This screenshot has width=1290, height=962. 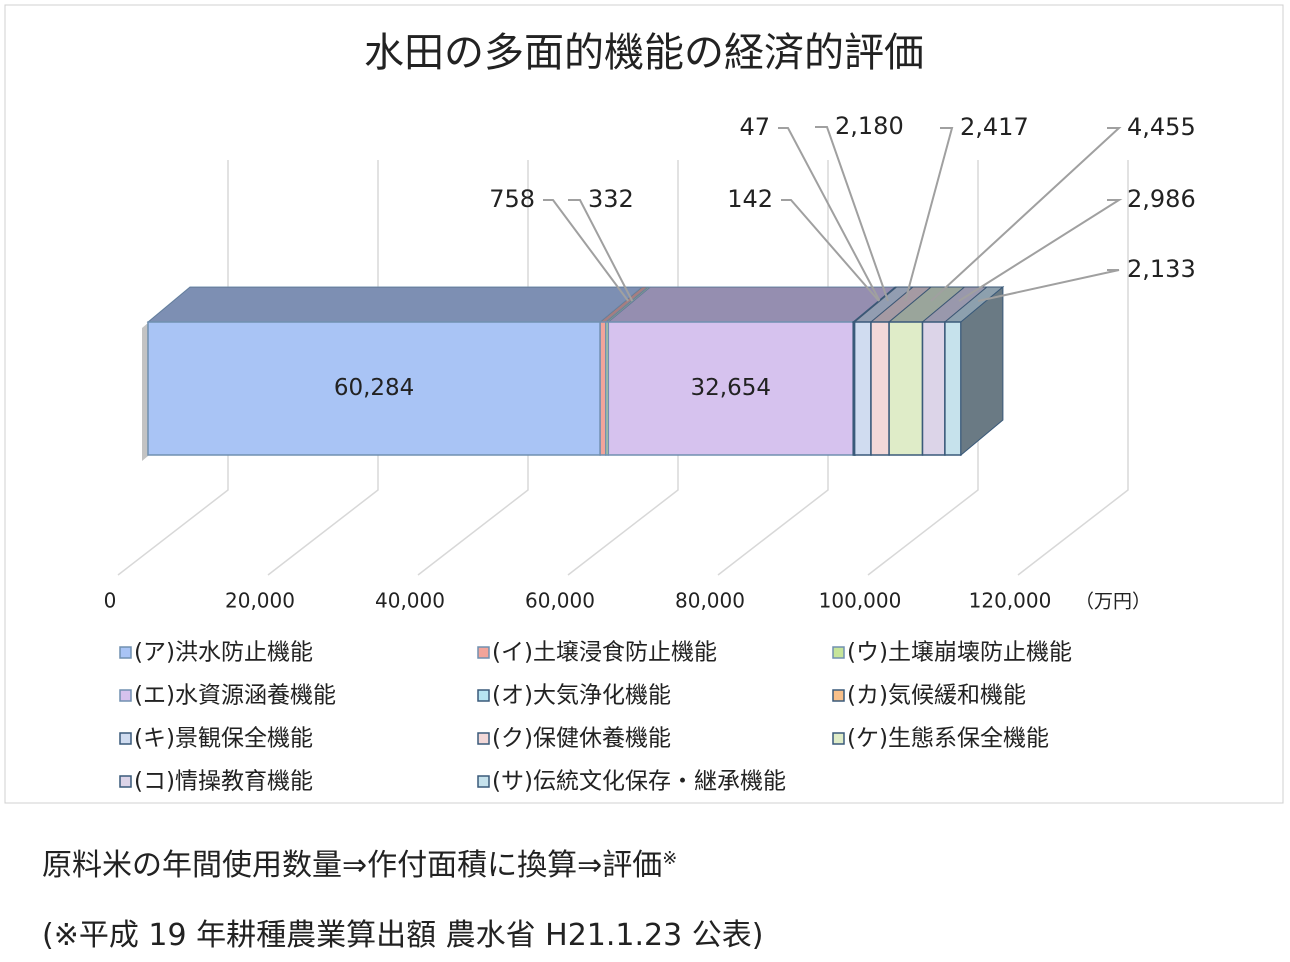 What do you see at coordinates (223, 739) in the screenshot?
I see `legend-label: (キ)景観保全機能` at bounding box center [223, 739].